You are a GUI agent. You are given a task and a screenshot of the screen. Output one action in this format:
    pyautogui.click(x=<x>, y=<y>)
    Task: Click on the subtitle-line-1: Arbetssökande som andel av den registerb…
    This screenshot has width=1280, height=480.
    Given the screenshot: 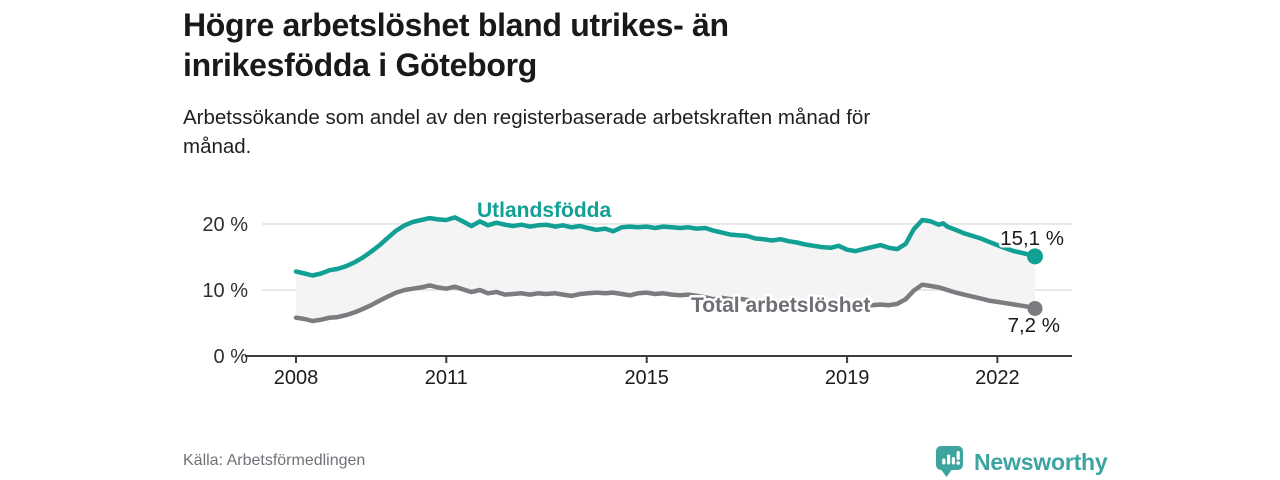 What is the action you would take?
    pyautogui.click(x=527, y=117)
    